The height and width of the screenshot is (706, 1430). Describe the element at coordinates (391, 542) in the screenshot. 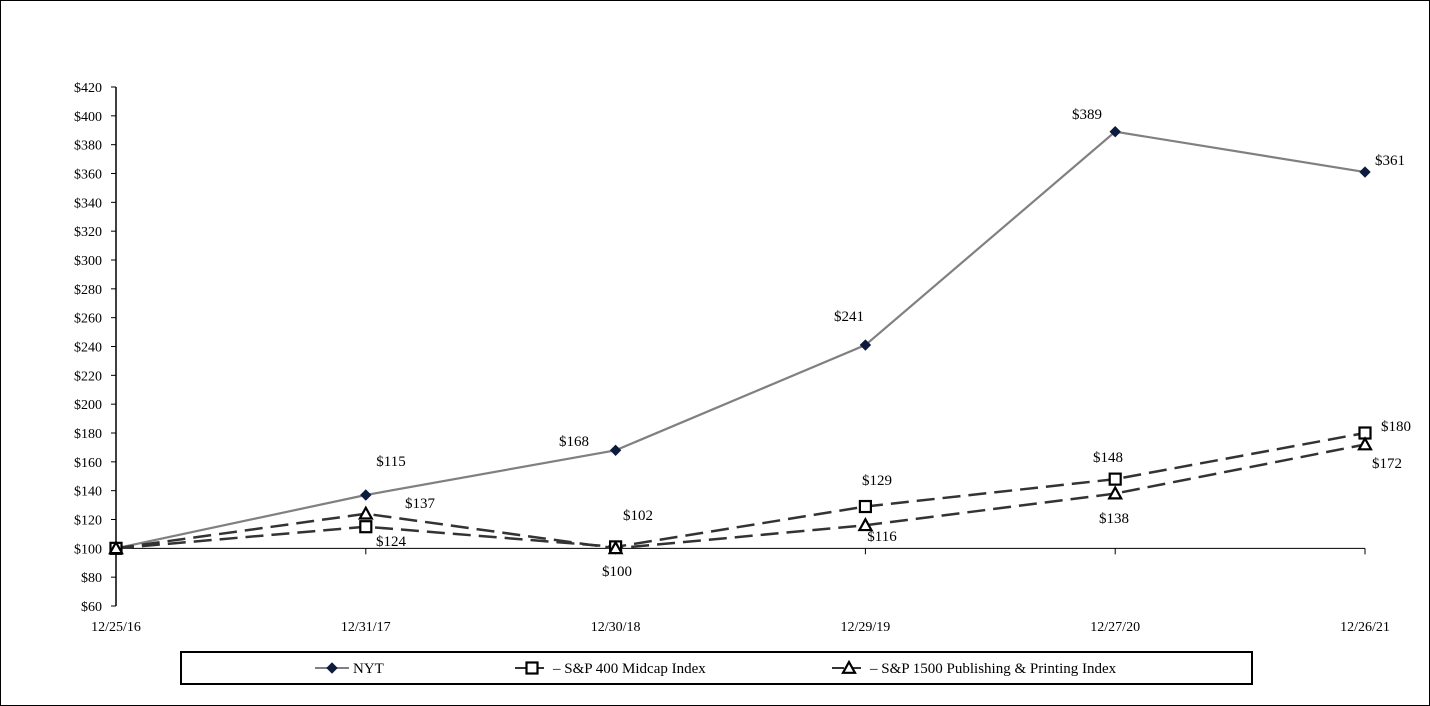

I see `series-1-data-label: $124` at that location.